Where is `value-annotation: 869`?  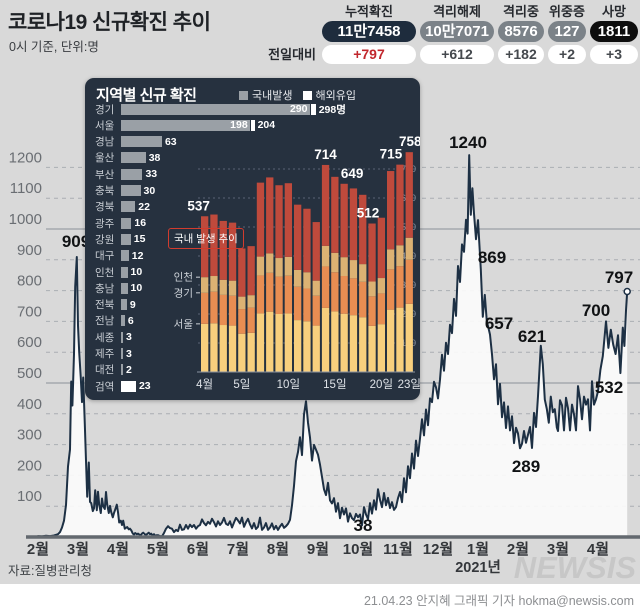
value-annotation: 869 is located at coordinates (492, 257).